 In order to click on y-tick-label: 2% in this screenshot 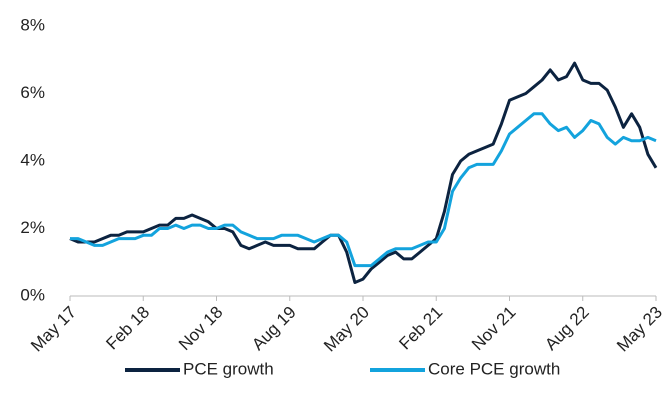, I will do `click(32, 227)`.